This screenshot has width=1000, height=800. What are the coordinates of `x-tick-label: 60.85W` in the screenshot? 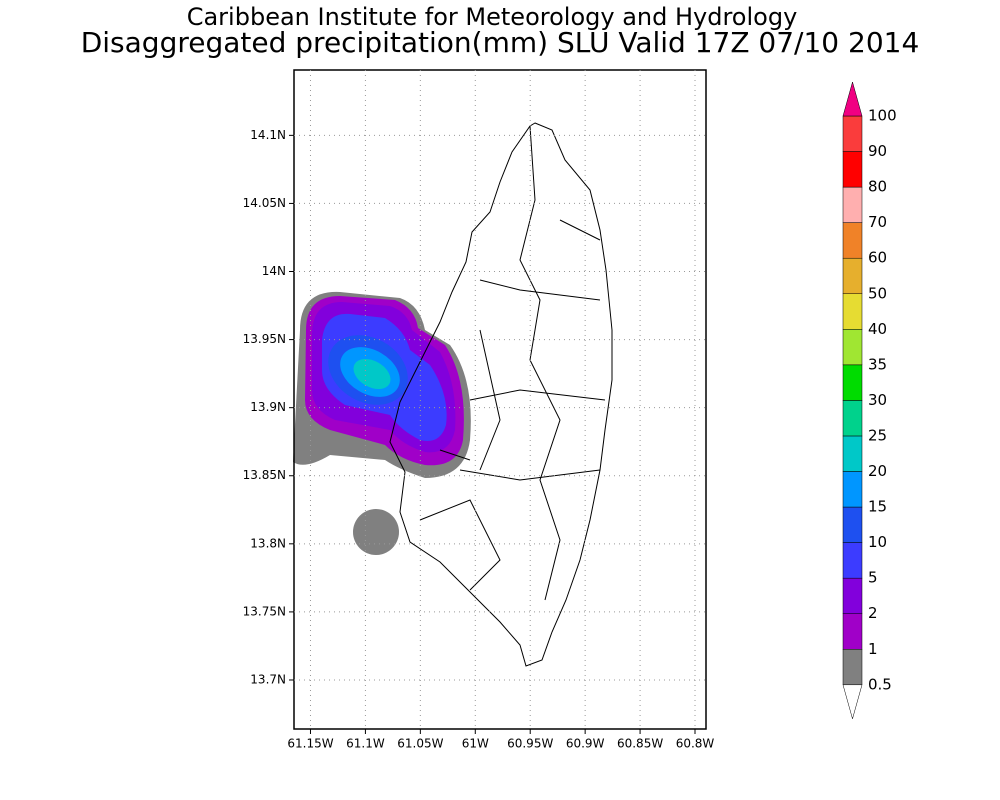 It's located at (640, 744).